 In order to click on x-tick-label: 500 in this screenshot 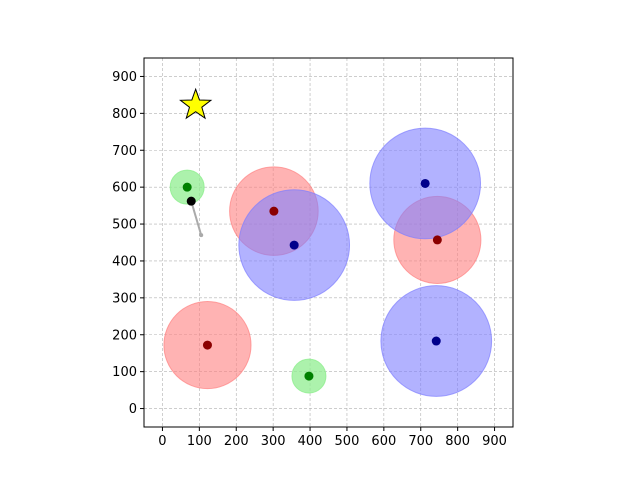, I will do `click(347, 441)`.